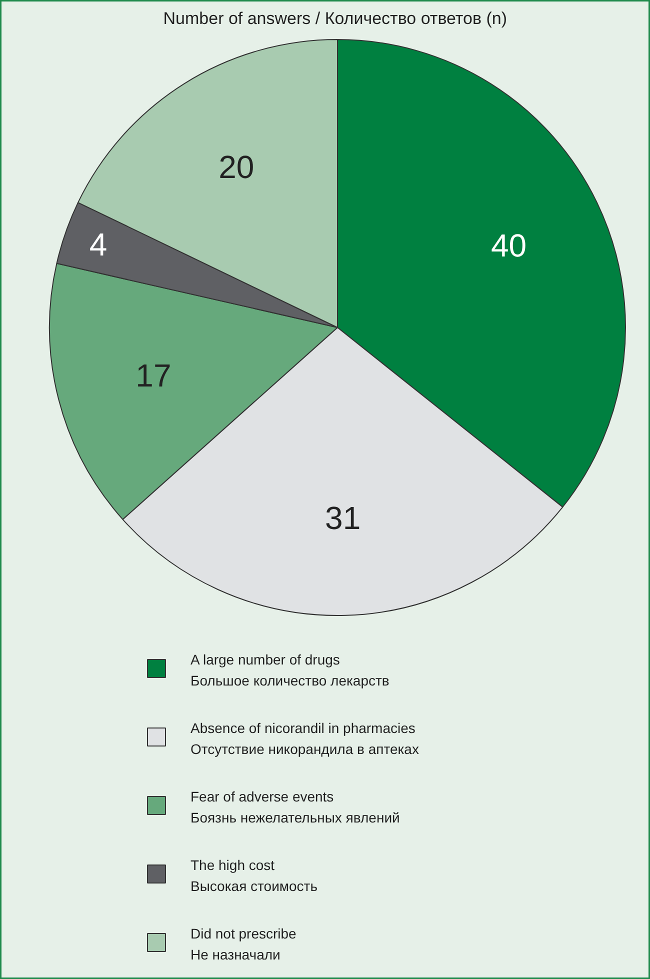 This screenshot has height=979, width=650. Describe the element at coordinates (254, 875) in the screenshot. I see `legend-label: The high cost Высокая стоимость` at that location.